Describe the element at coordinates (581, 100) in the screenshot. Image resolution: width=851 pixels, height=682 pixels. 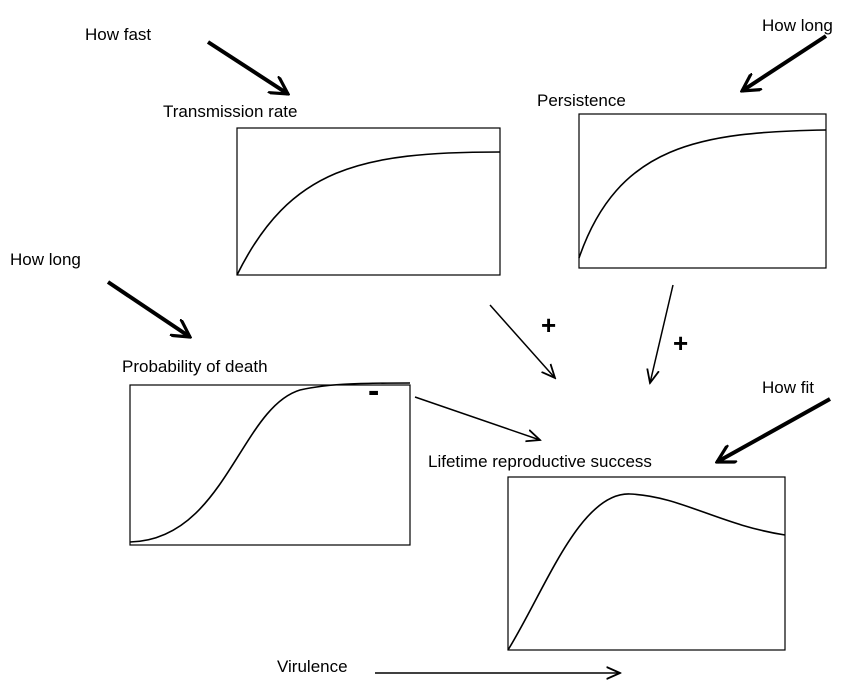
I see `panel-title: Persistence` at that location.